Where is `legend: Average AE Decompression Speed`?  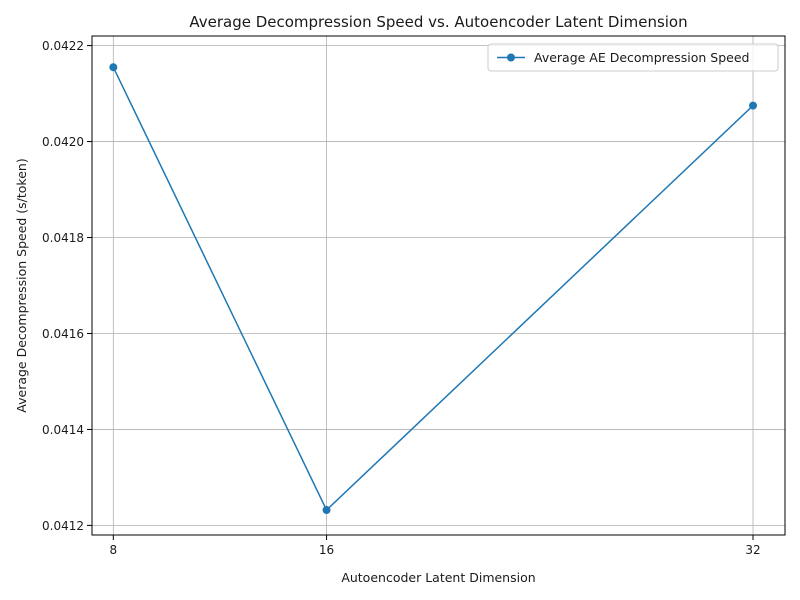
legend: Average AE Decompression Speed is located at coordinates (633, 57).